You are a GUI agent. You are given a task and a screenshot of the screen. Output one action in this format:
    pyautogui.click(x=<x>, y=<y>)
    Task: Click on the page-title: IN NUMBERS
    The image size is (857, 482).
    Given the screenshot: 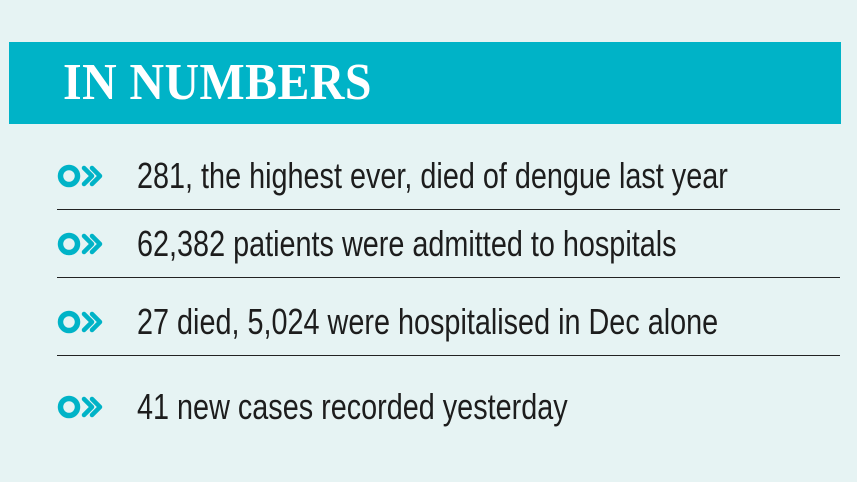 What is the action you would take?
    pyautogui.click(x=217, y=82)
    